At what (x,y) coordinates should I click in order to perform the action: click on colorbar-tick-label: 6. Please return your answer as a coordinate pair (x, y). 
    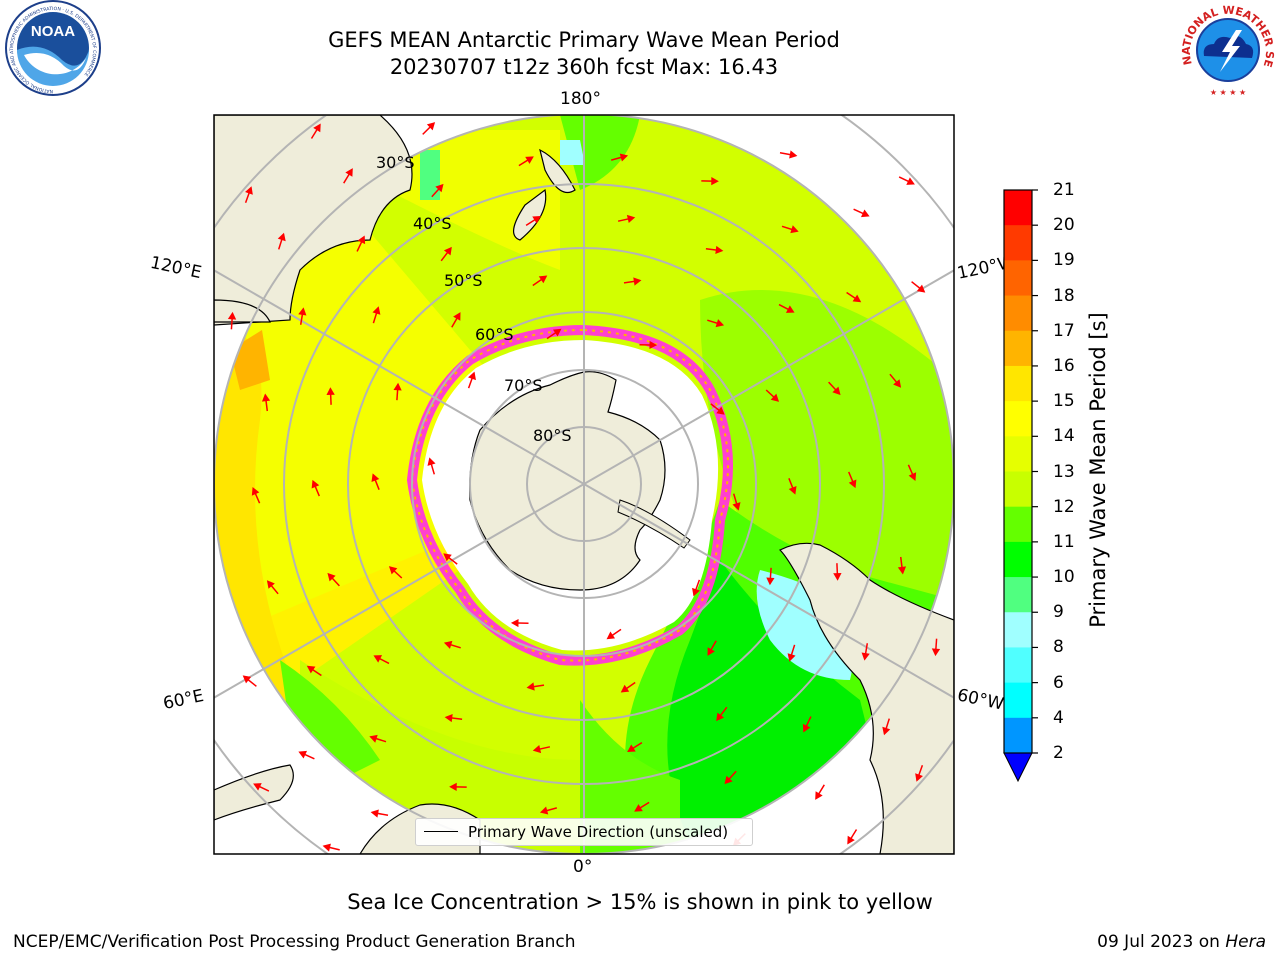
    Looking at the image, I should click on (1058, 682).